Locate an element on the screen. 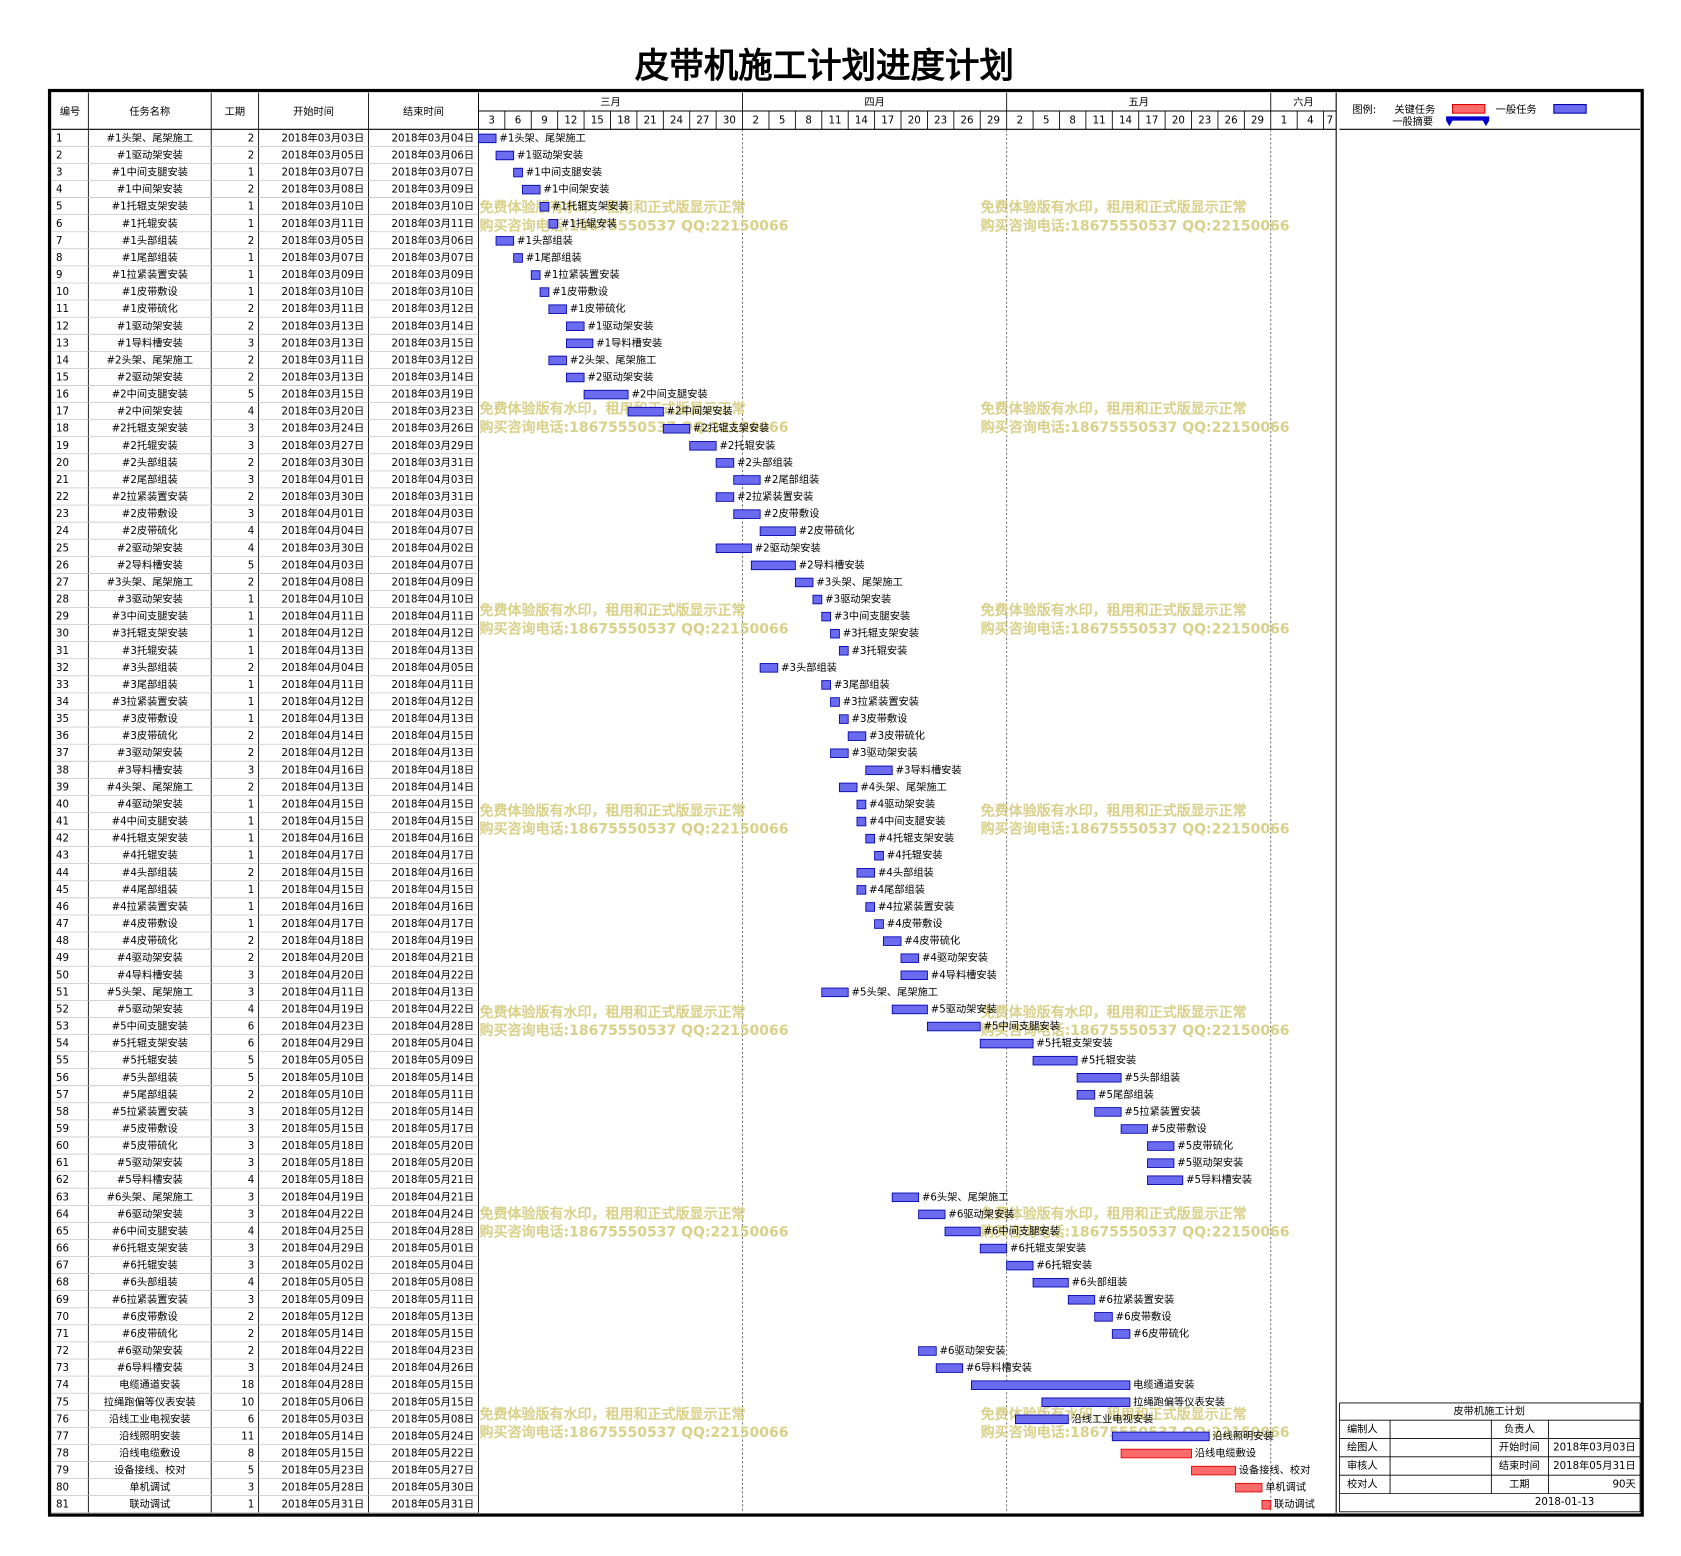  bar-label: #4拉紧装置安装 is located at coordinates (916, 906).